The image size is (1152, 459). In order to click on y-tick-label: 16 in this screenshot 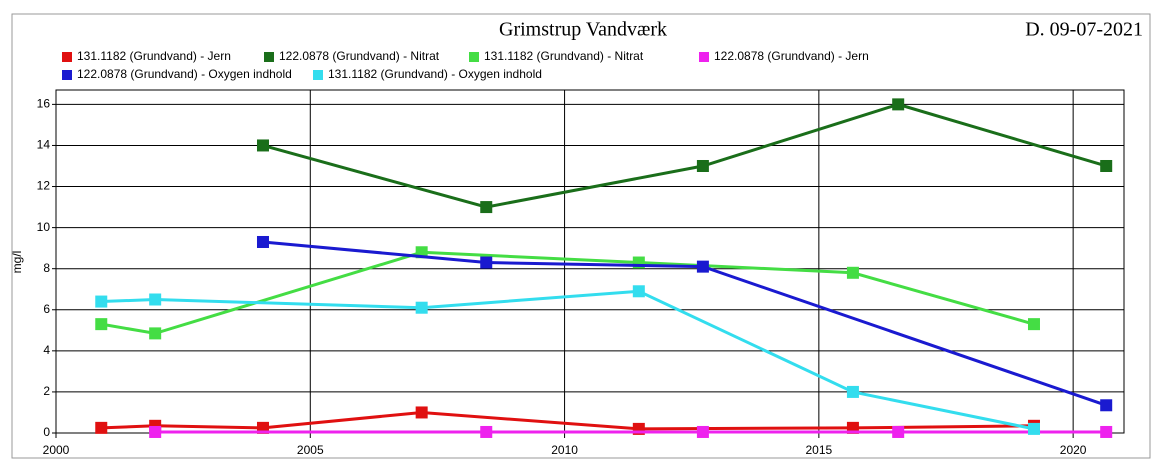, I will do `click(44, 104)`.